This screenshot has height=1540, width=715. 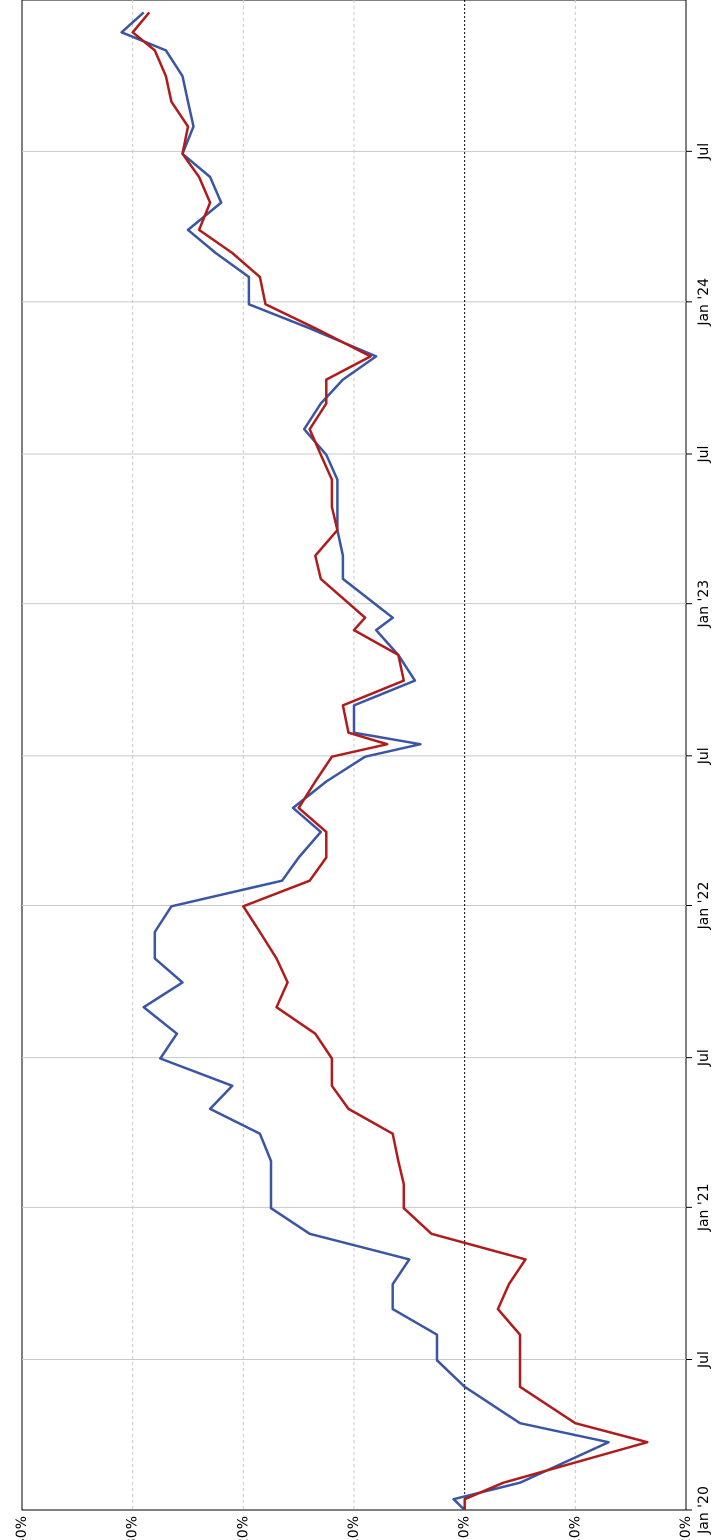 I want to click on date-tick-label: Jan '24, so click(x=704, y=302).